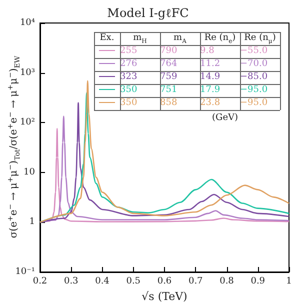  Describe the element at coordinates (227, 281) in the screenshot. I see `x-tick-label: 0.8` at that location.